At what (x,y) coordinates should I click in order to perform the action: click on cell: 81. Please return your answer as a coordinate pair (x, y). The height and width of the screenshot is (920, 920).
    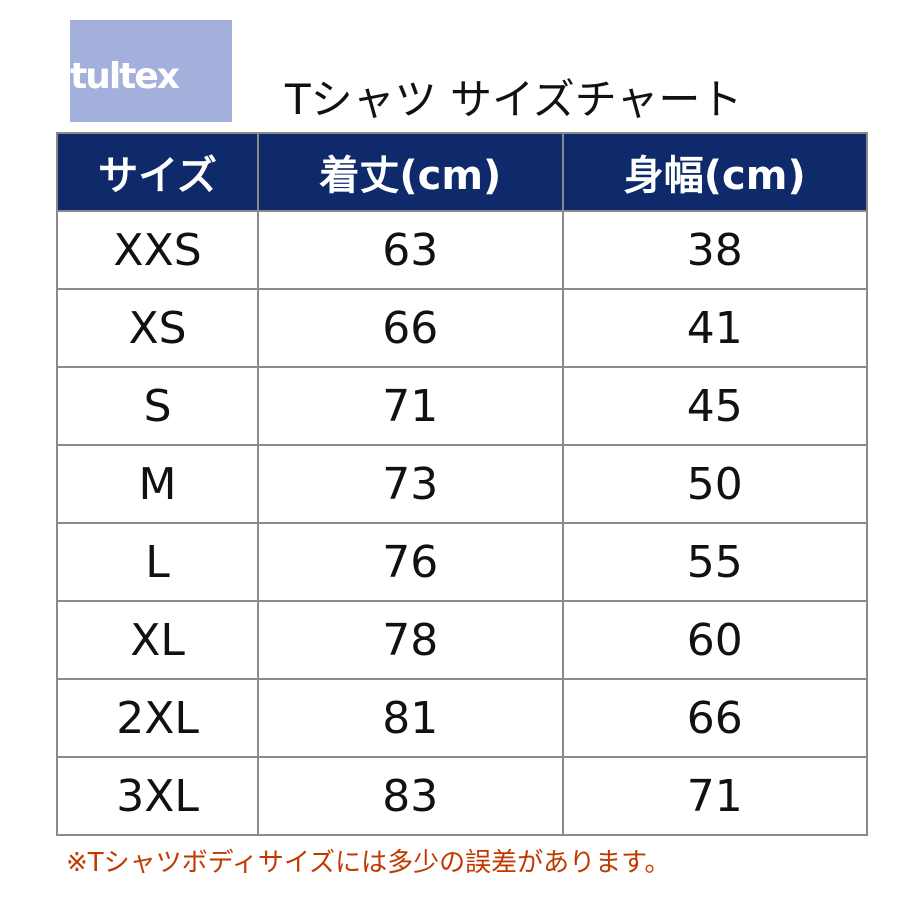
    Looking at the image, I should click on (410, 718).